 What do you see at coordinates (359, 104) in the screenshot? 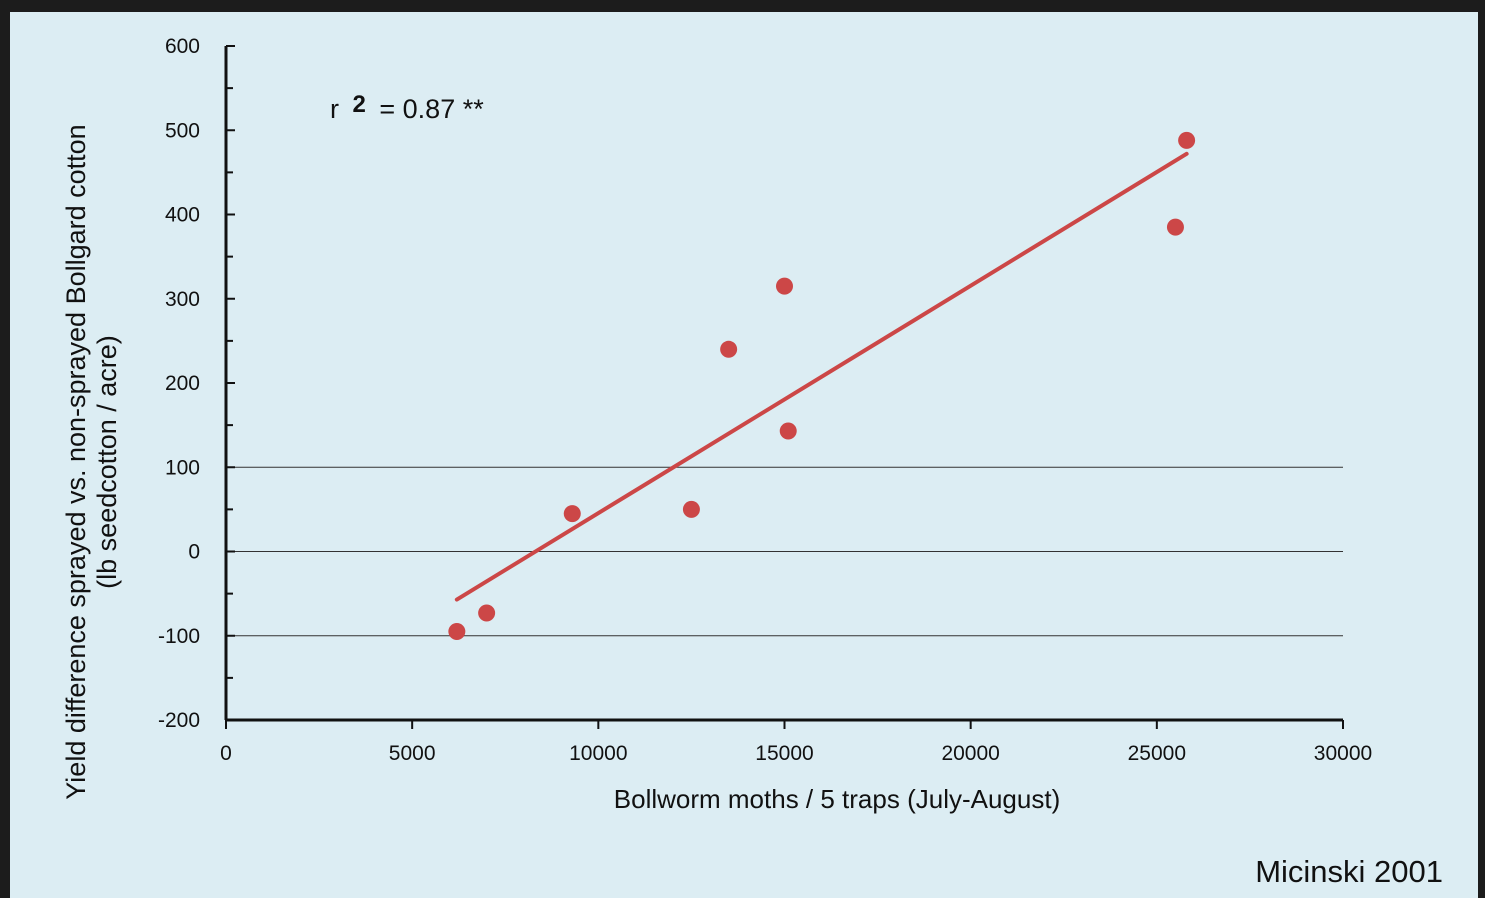
I see `annotation-superscript: 2` at bounding box center [359, 104].